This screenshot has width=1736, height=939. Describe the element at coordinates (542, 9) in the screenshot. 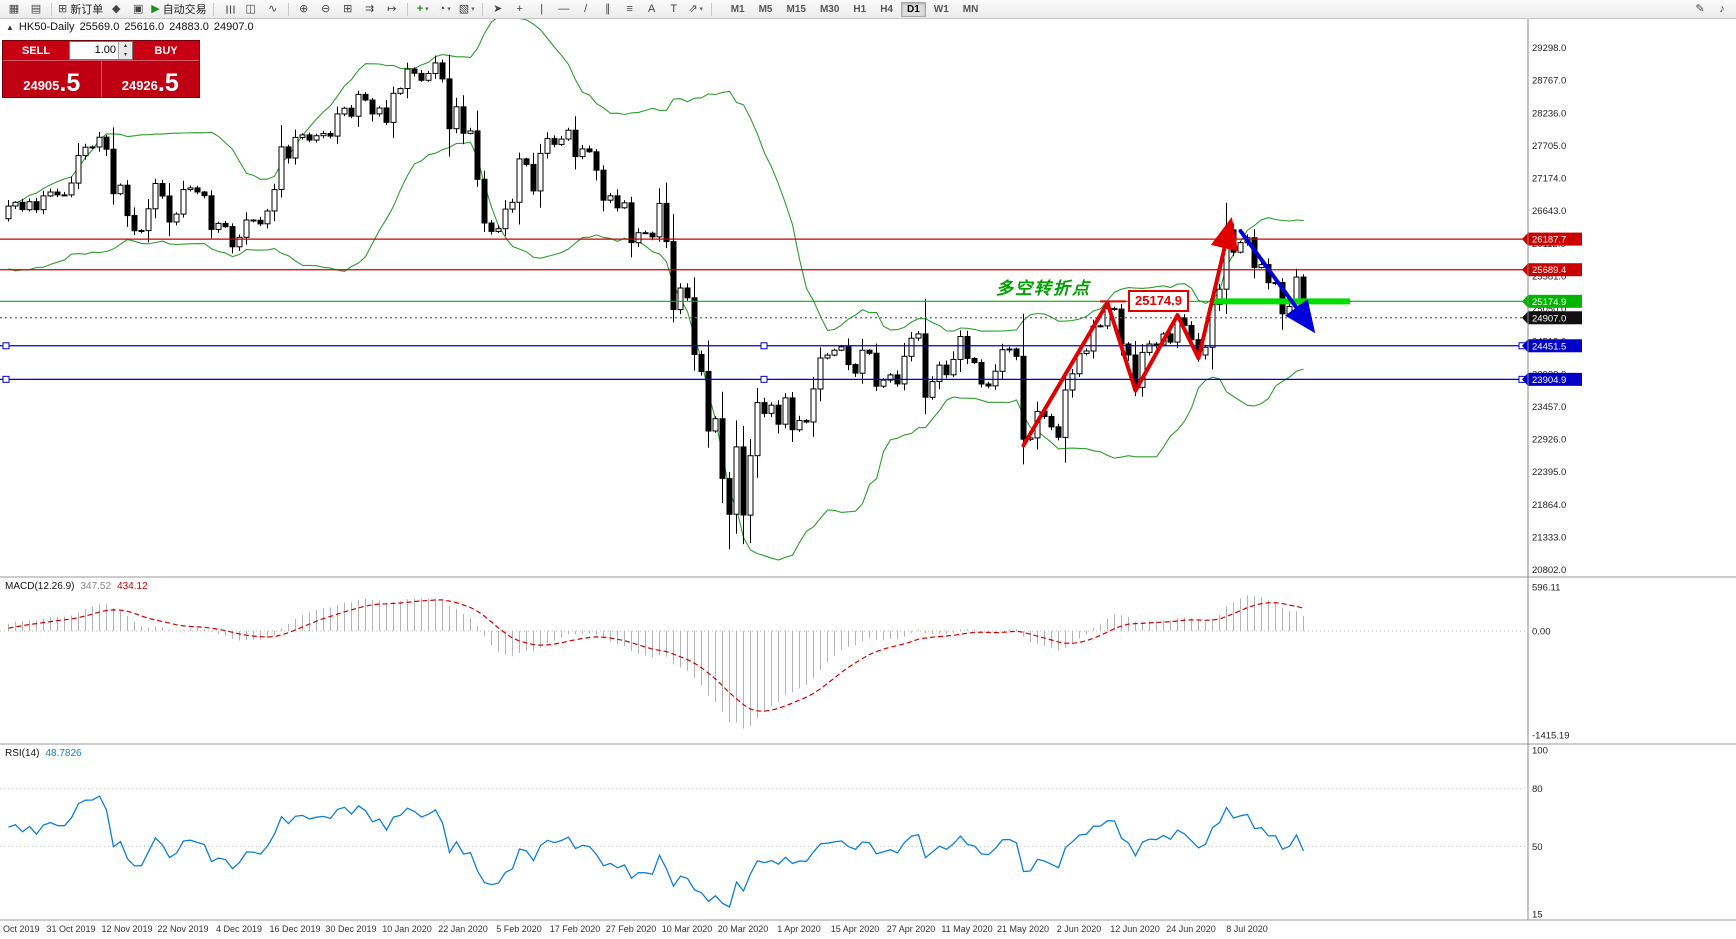

I see `vertical-line-button: |` at that location.